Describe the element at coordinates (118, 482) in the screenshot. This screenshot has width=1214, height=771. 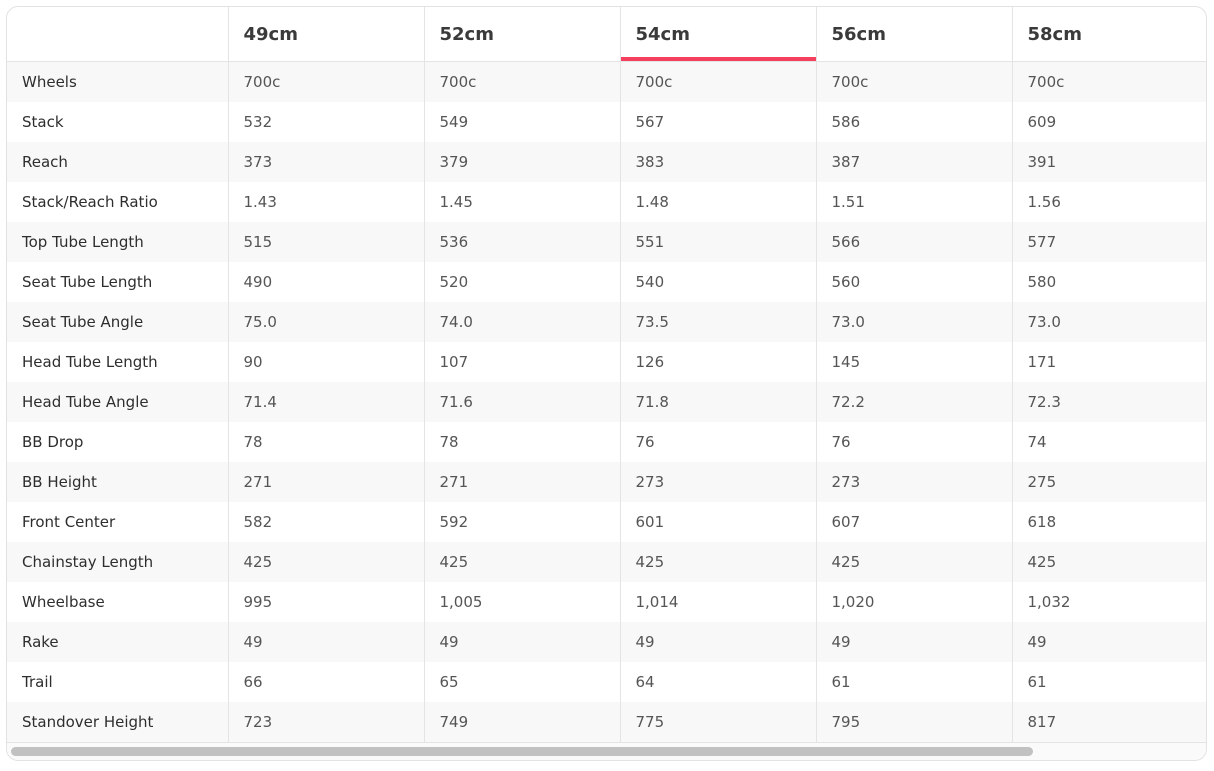
I see `row-label: BB Height` at that location.